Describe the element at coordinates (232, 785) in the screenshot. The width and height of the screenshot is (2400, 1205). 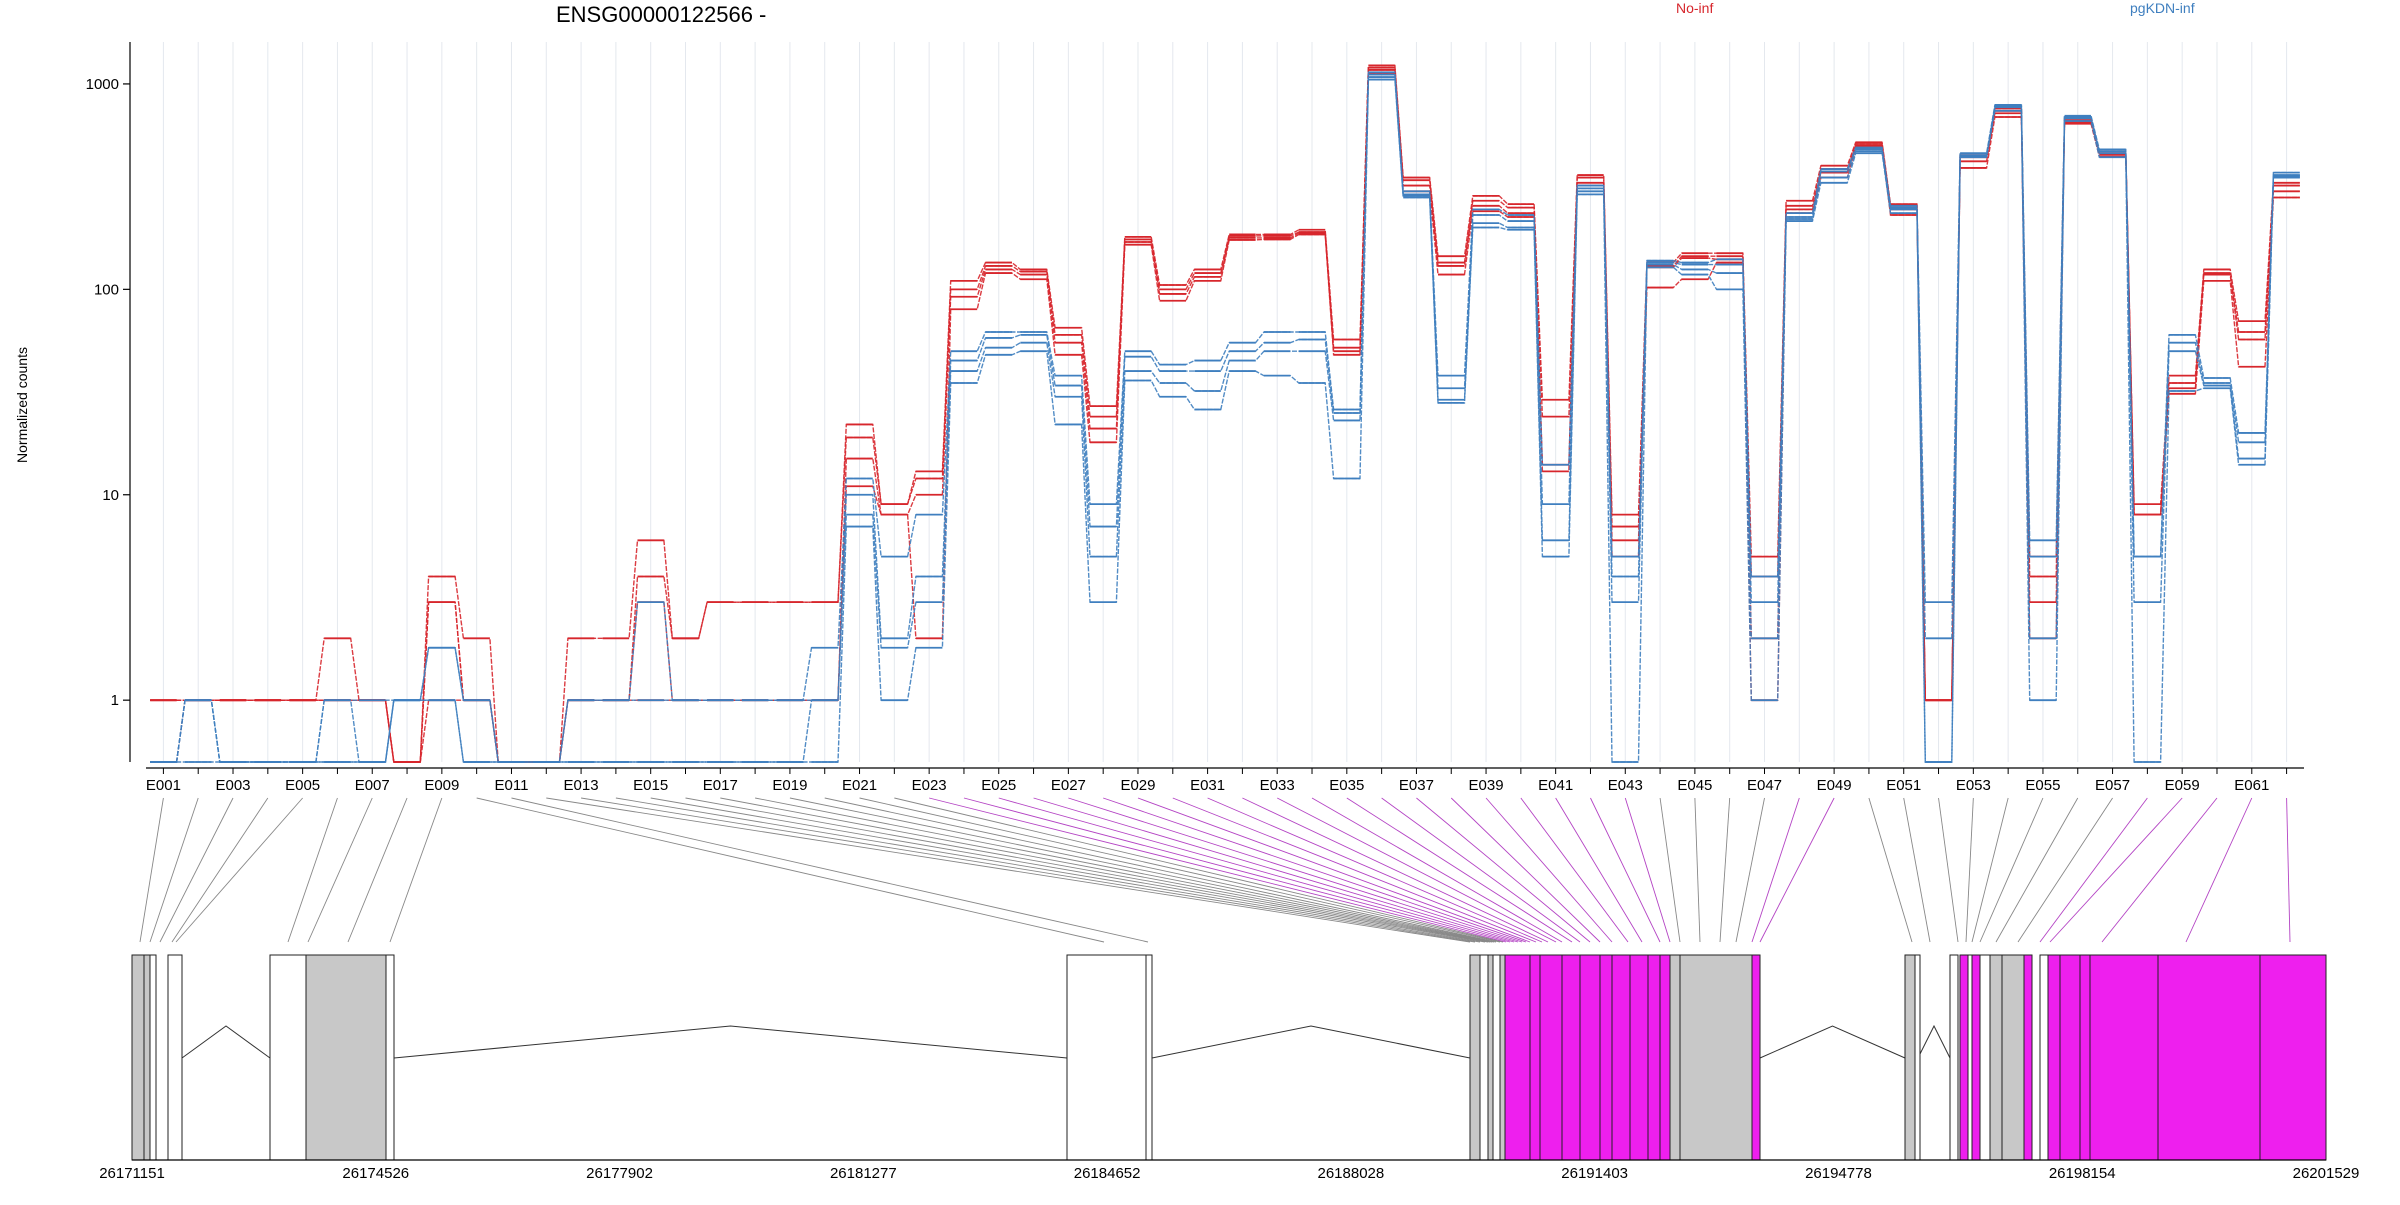
I see `x-tick-label: E003` at that location.